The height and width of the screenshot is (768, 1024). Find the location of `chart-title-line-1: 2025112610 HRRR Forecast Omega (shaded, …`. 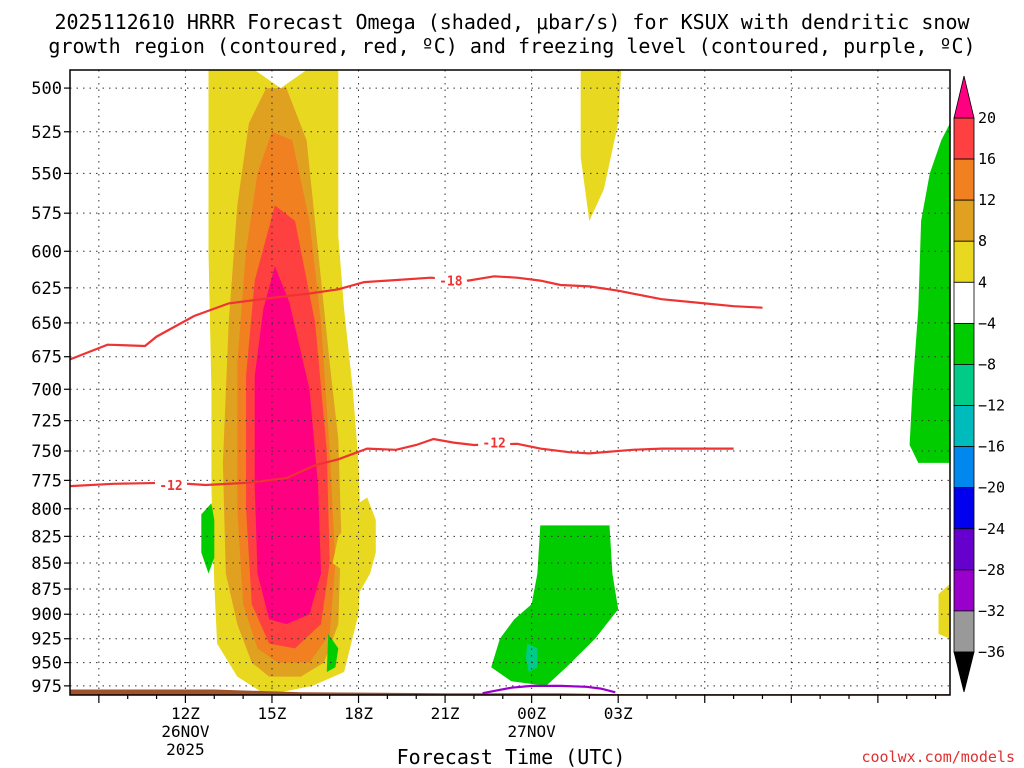

chart-title-line-1: 2025112610 HRRR Forecast Omega (shaded, … is located at coordinates (512, 22).